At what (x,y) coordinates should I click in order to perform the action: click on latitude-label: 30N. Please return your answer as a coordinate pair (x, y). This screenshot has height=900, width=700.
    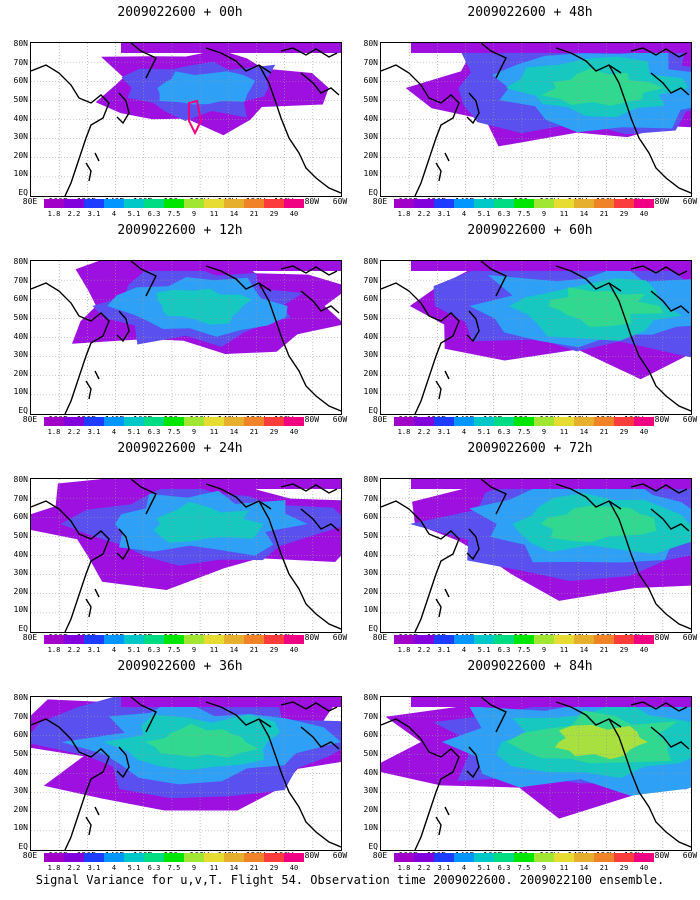
    Looking at the image, I should click on (20, 137).